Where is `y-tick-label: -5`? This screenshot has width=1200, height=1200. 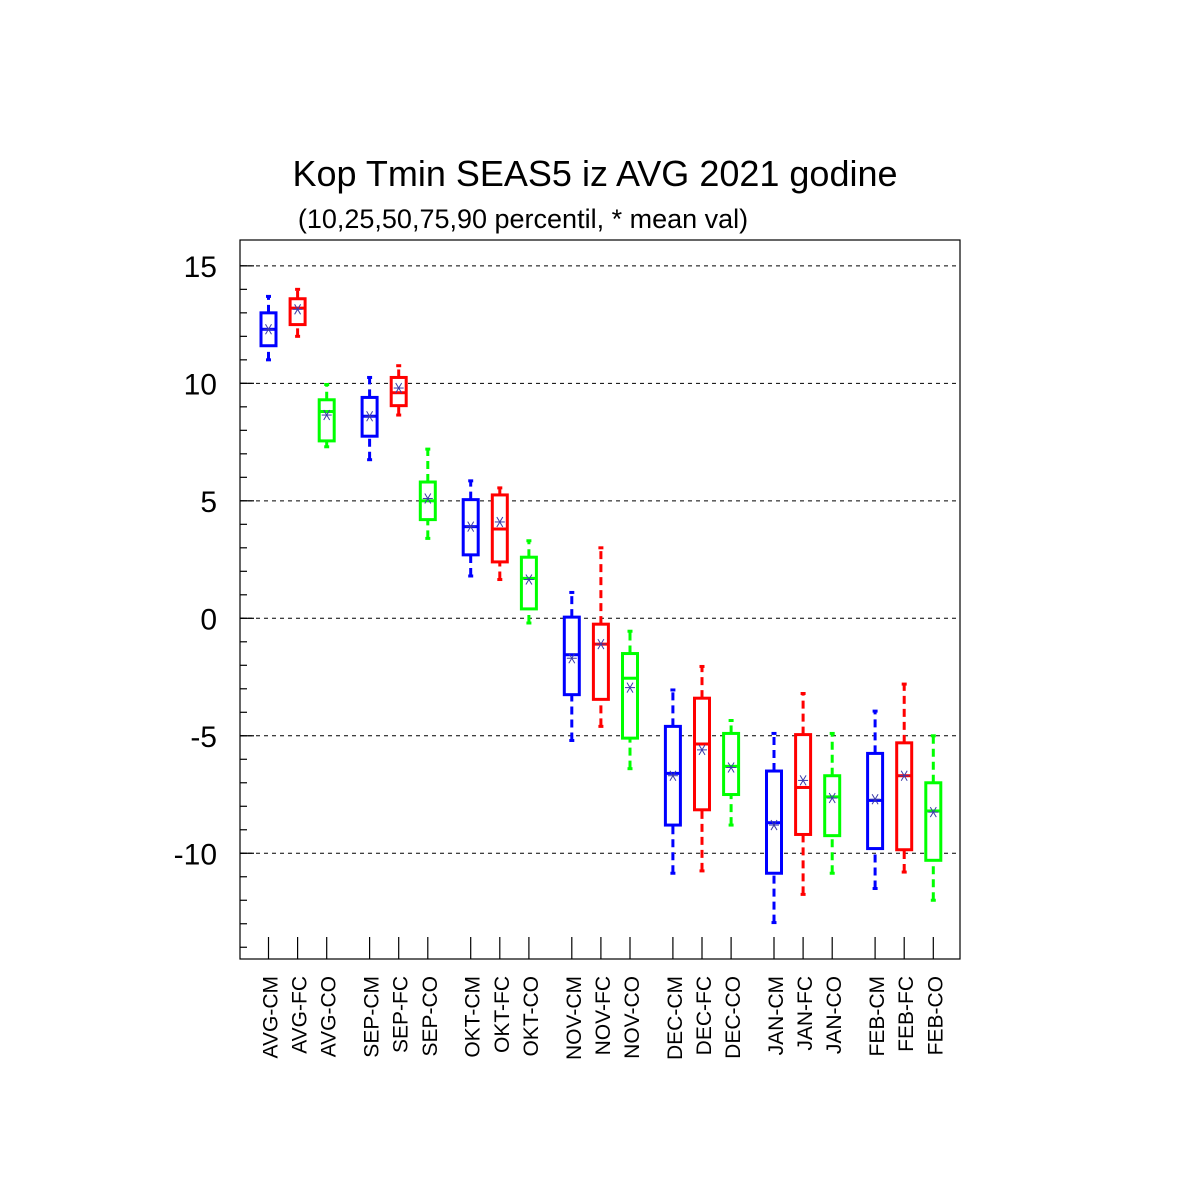
y-tick-label: -5 is located at coordinates (203, 737).